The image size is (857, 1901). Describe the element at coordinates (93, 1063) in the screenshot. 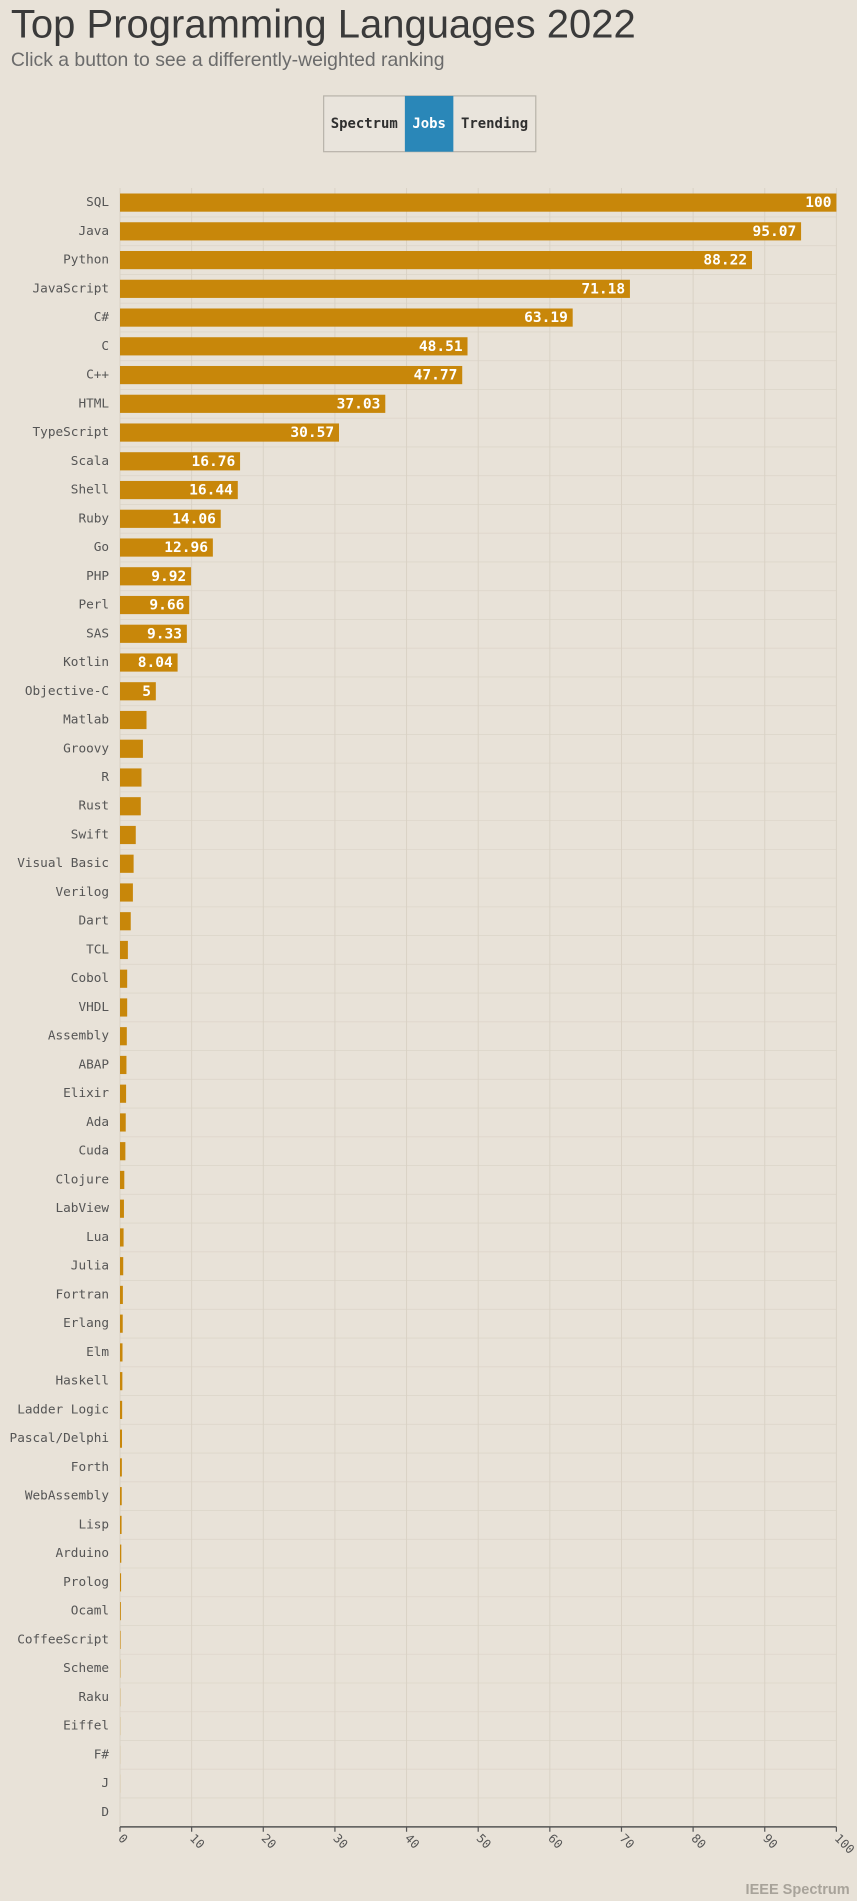

I see `y-tick-label: ABAP` at that location.